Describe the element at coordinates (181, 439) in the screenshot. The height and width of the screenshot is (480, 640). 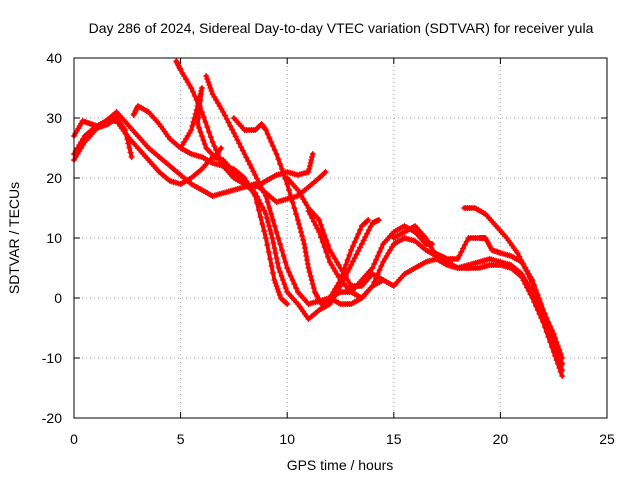
I see `x-tick-label: 5` at that location.